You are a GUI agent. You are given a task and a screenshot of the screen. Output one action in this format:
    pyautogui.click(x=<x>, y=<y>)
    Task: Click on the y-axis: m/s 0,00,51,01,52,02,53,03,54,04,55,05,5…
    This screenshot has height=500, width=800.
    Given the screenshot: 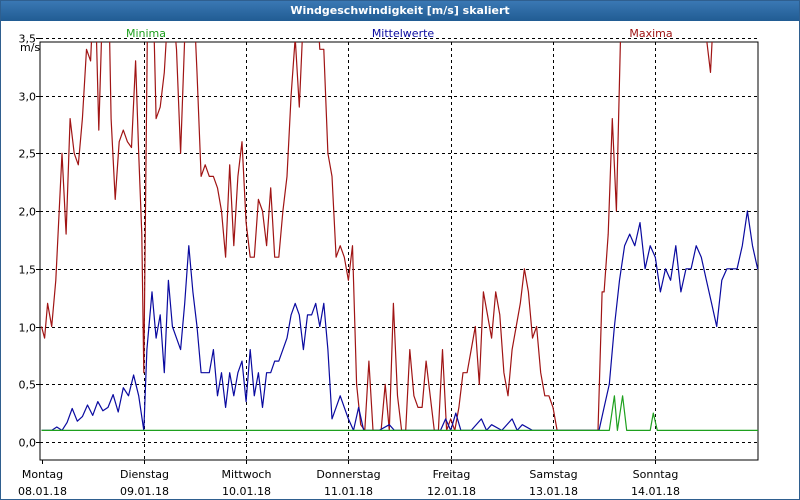 What is the action you would take?
    pyautogui.click(x=30, y=241)
    